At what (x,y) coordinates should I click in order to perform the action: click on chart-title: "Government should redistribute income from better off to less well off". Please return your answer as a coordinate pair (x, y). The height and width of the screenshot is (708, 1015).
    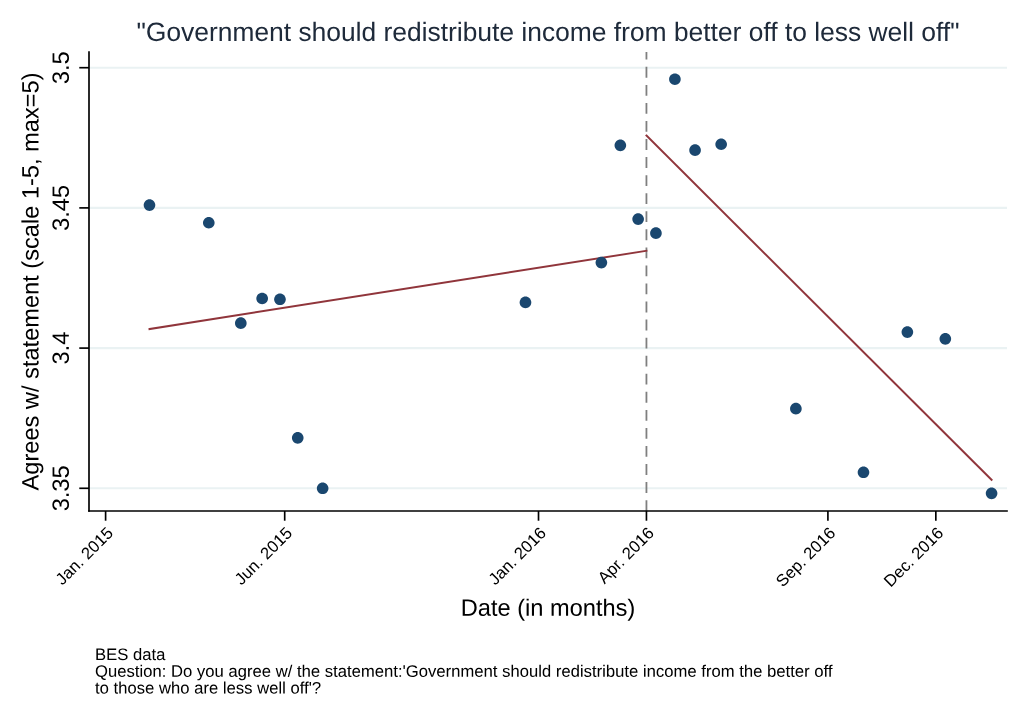
    Looking at the image, I should click on (548, 31).